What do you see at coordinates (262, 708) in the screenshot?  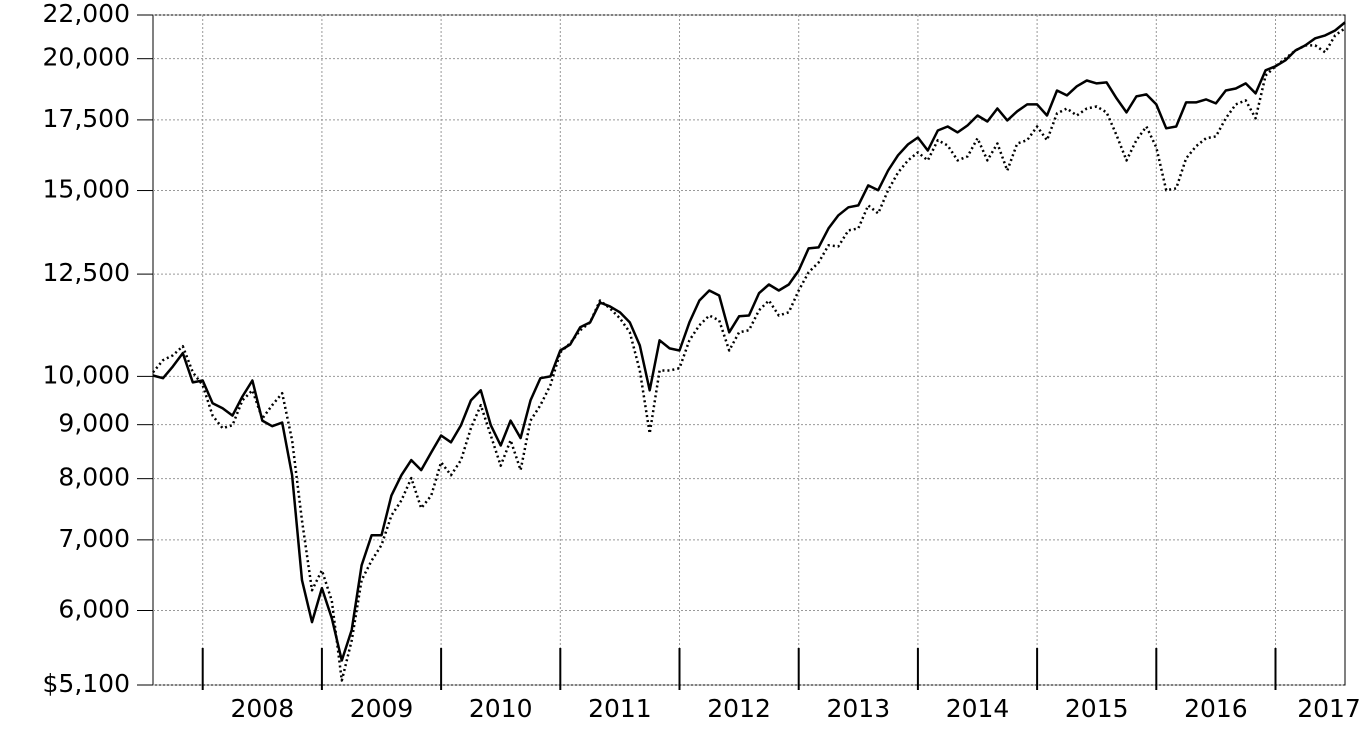 I see `x-tick-label: 2008` at bounding box center [262, 708].